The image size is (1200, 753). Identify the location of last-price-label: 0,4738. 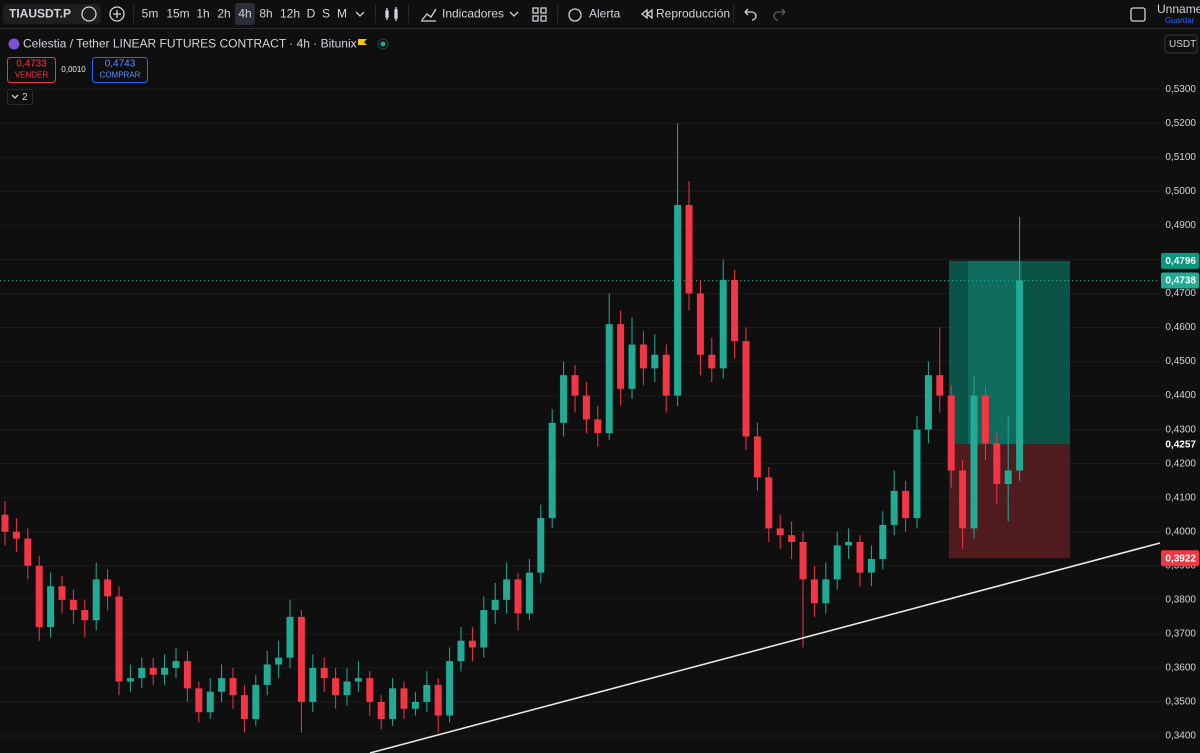
(1180, 281).